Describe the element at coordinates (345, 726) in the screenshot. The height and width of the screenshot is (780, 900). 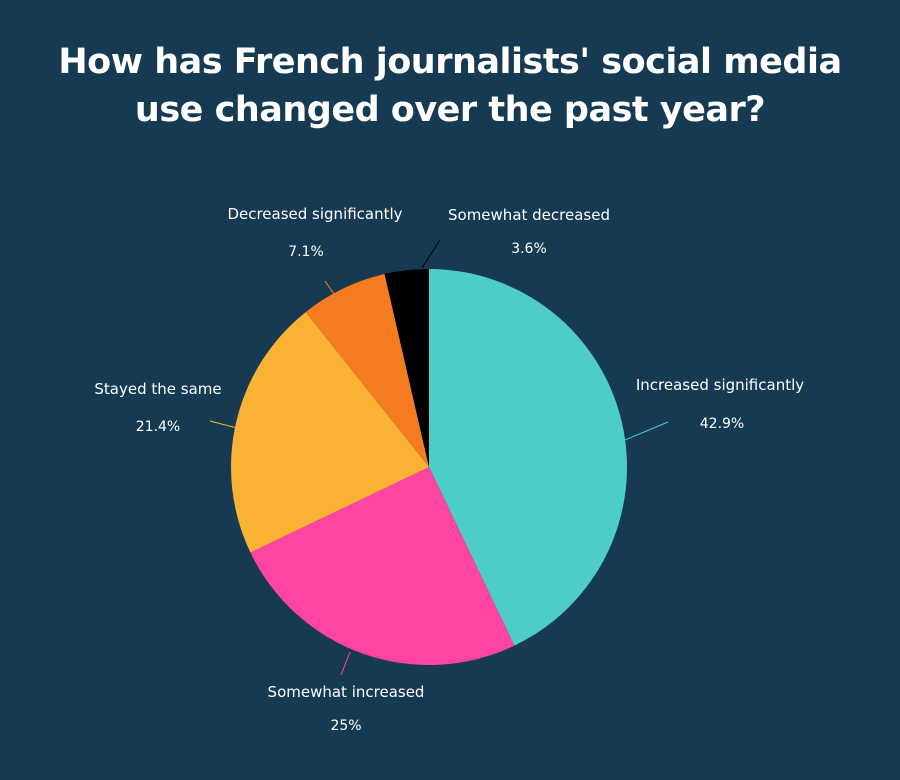
I see `slice-value-somewhat-increased: 25%` at that location.